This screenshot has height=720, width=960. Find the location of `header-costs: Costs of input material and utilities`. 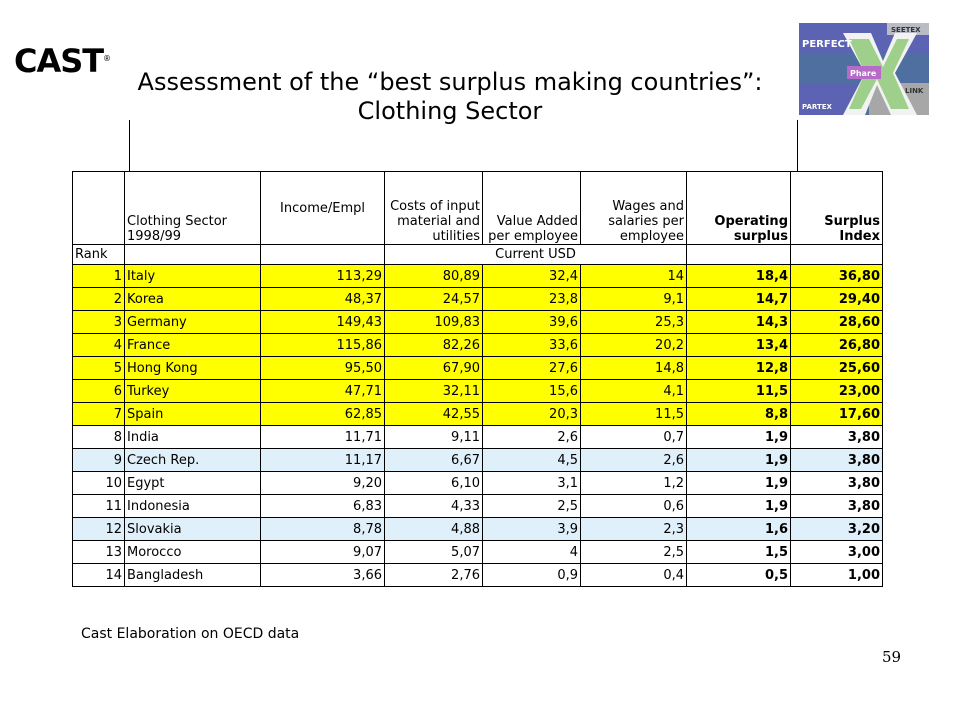

header-costs: Costs of input material and utilities is located at coordinates (433, 208).